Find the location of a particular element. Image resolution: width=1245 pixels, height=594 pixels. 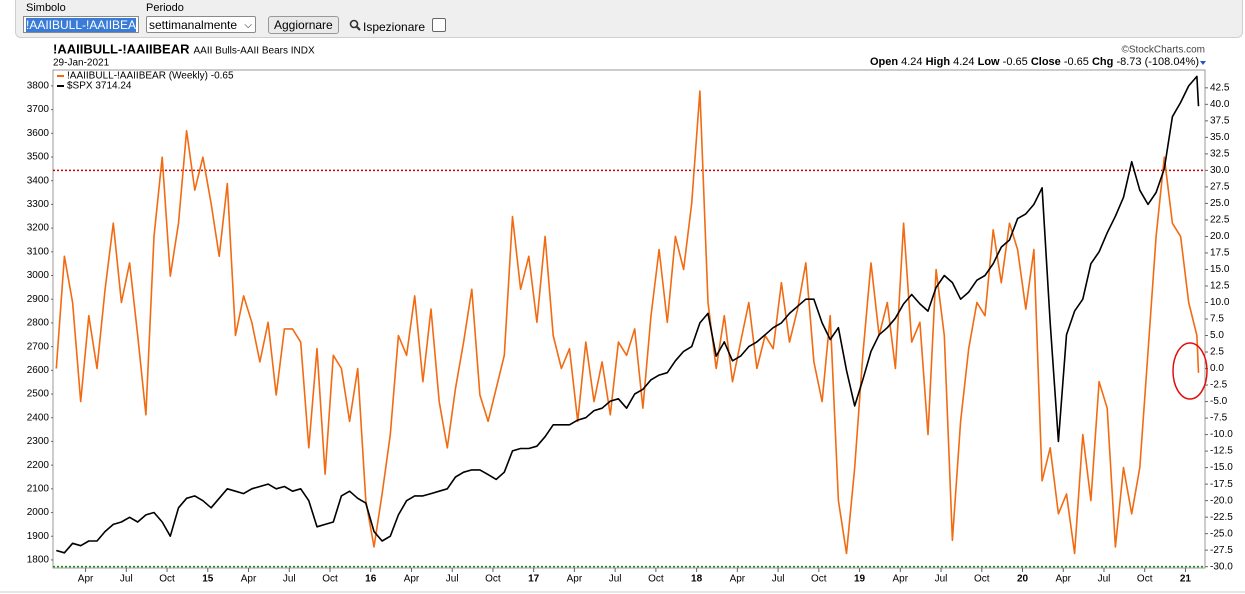

y2-tick-label: -12.5 is located at coordinates (1221, 451).